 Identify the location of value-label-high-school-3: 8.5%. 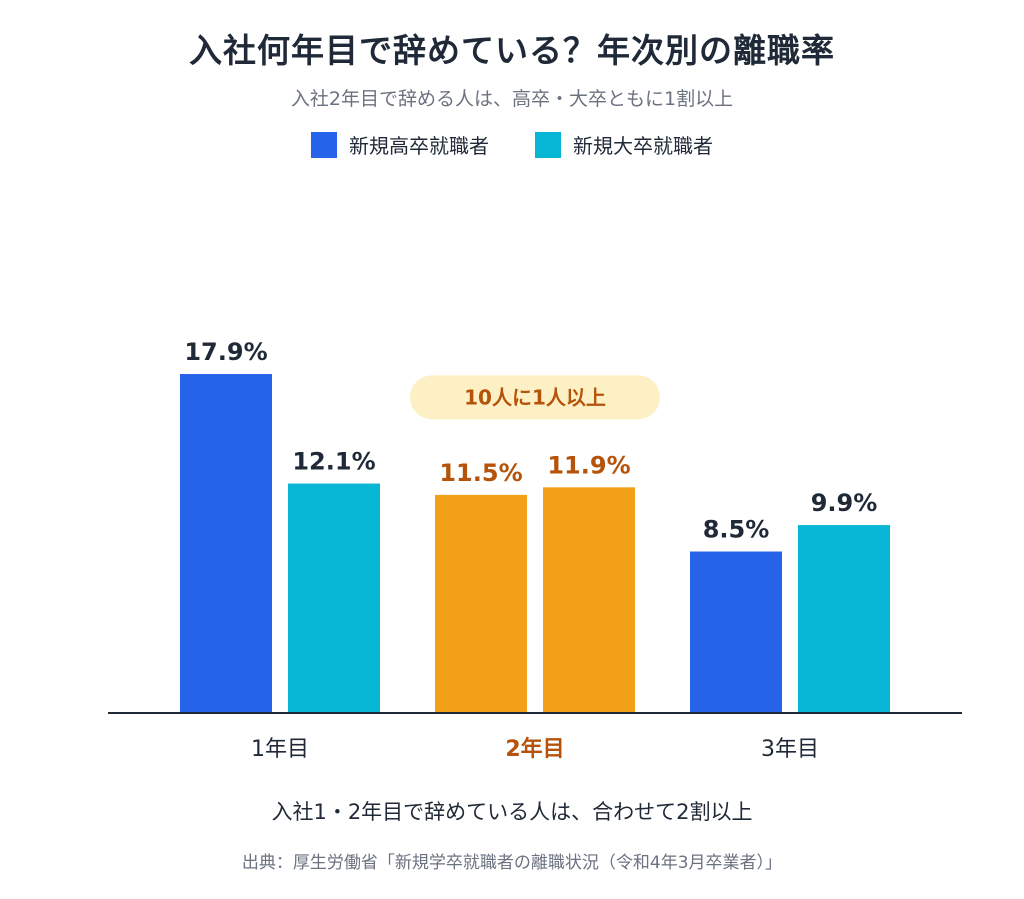
(736, 530).